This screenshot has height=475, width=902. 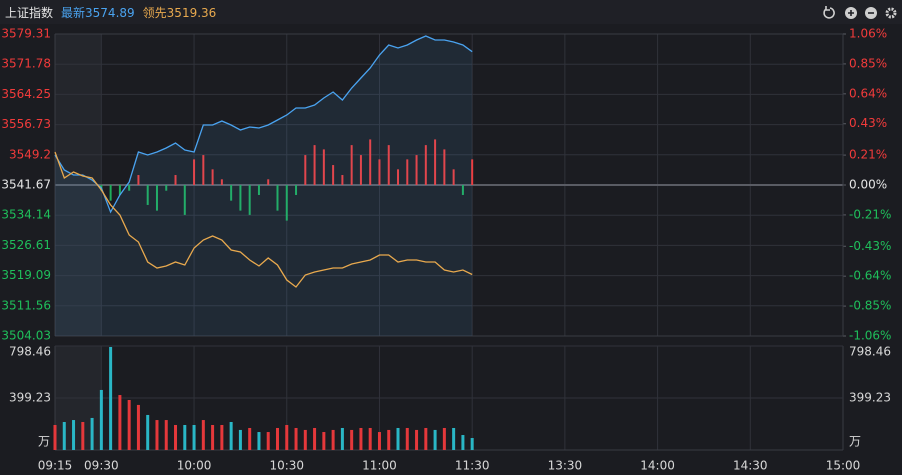 What do you see at coordinates (870, 306) in the screenshot?
I see `y2-tick-label: -0.85%` at bounding box center [870, 306].